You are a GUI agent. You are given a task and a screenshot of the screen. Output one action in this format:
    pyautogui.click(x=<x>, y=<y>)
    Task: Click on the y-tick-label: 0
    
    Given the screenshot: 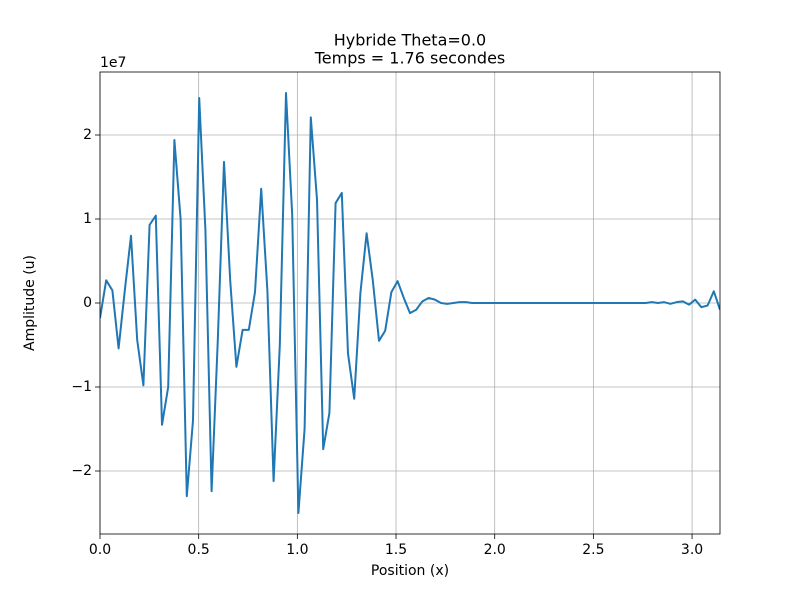 What is the action you would take?
    pyautogui.click(x=87, y=303)
    